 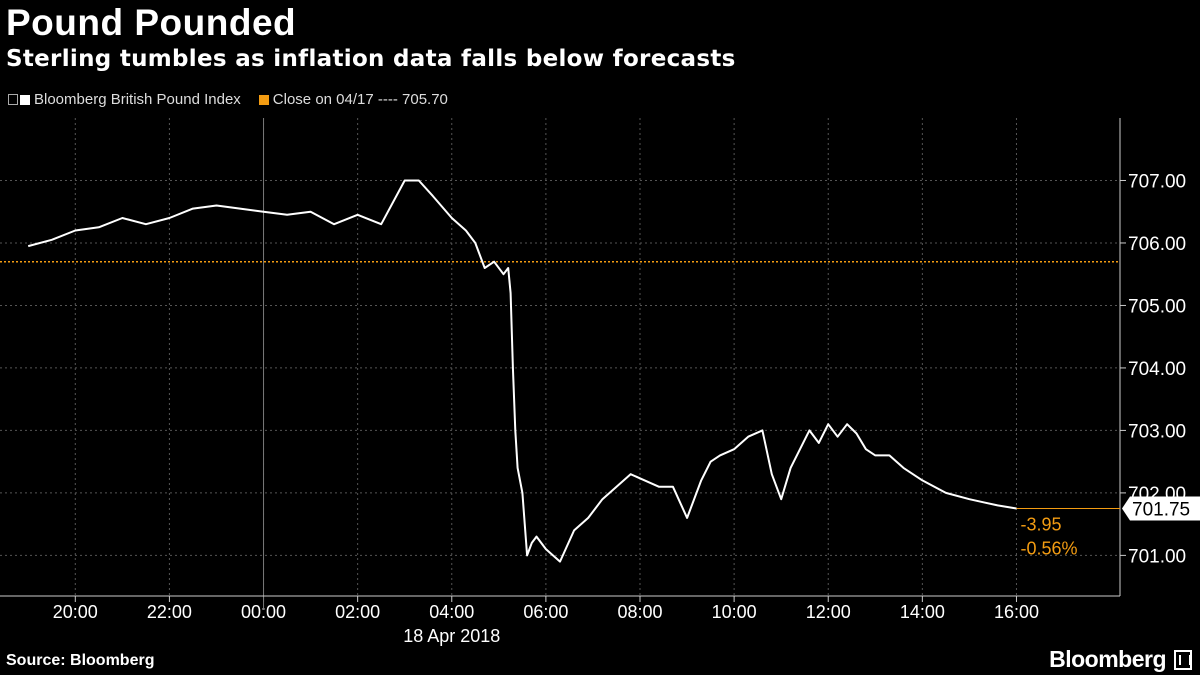 I want to click on x-tick-label: 14:00, so click(x=922, y=612).